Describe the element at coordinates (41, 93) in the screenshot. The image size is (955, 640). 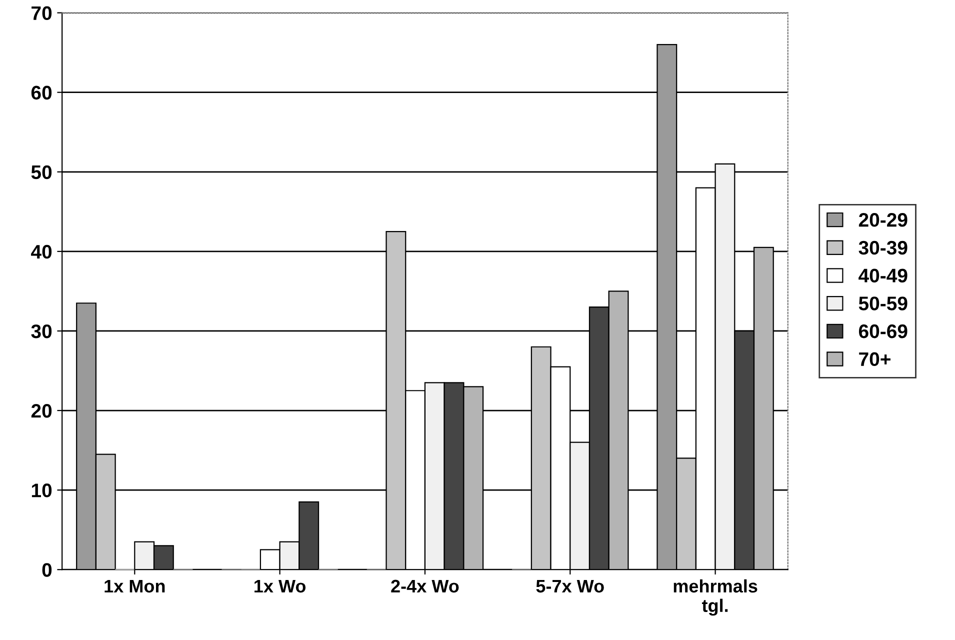
I see `y-tick-label: 60` at that location.